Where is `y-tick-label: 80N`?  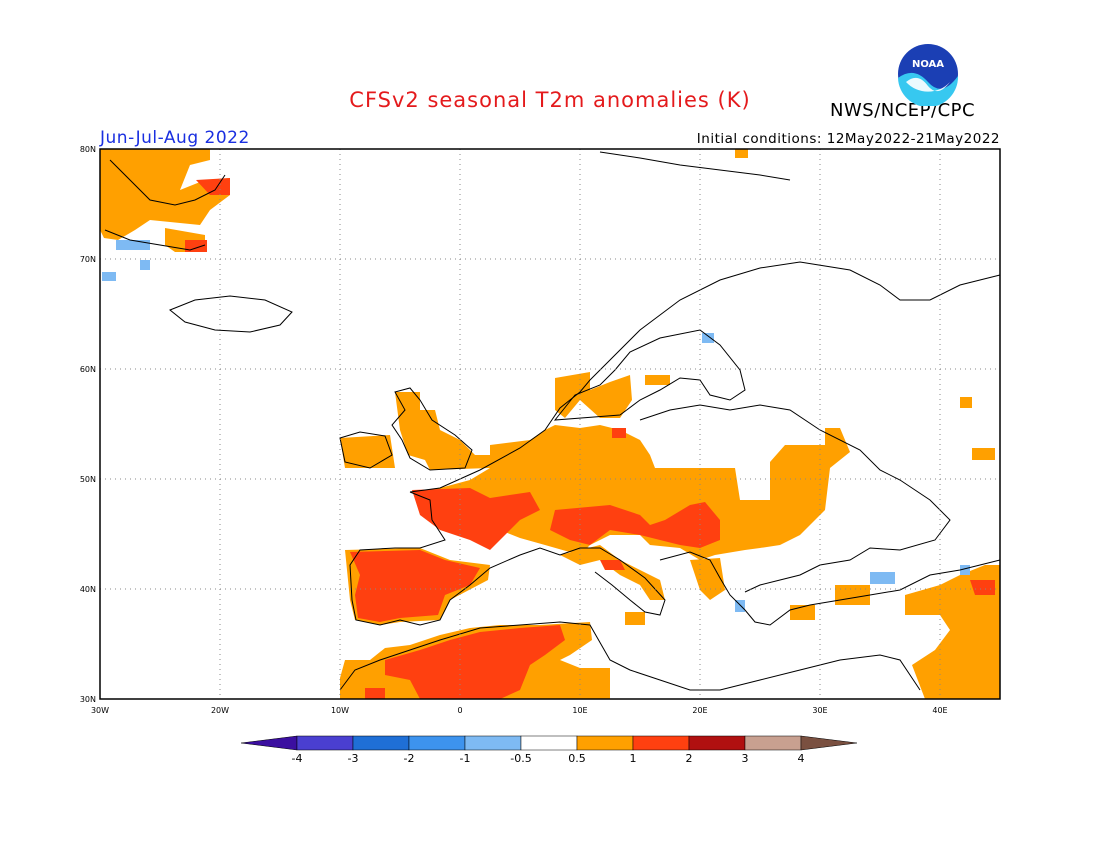 y-tick-label: 80N is located at coordinates (88, 149).